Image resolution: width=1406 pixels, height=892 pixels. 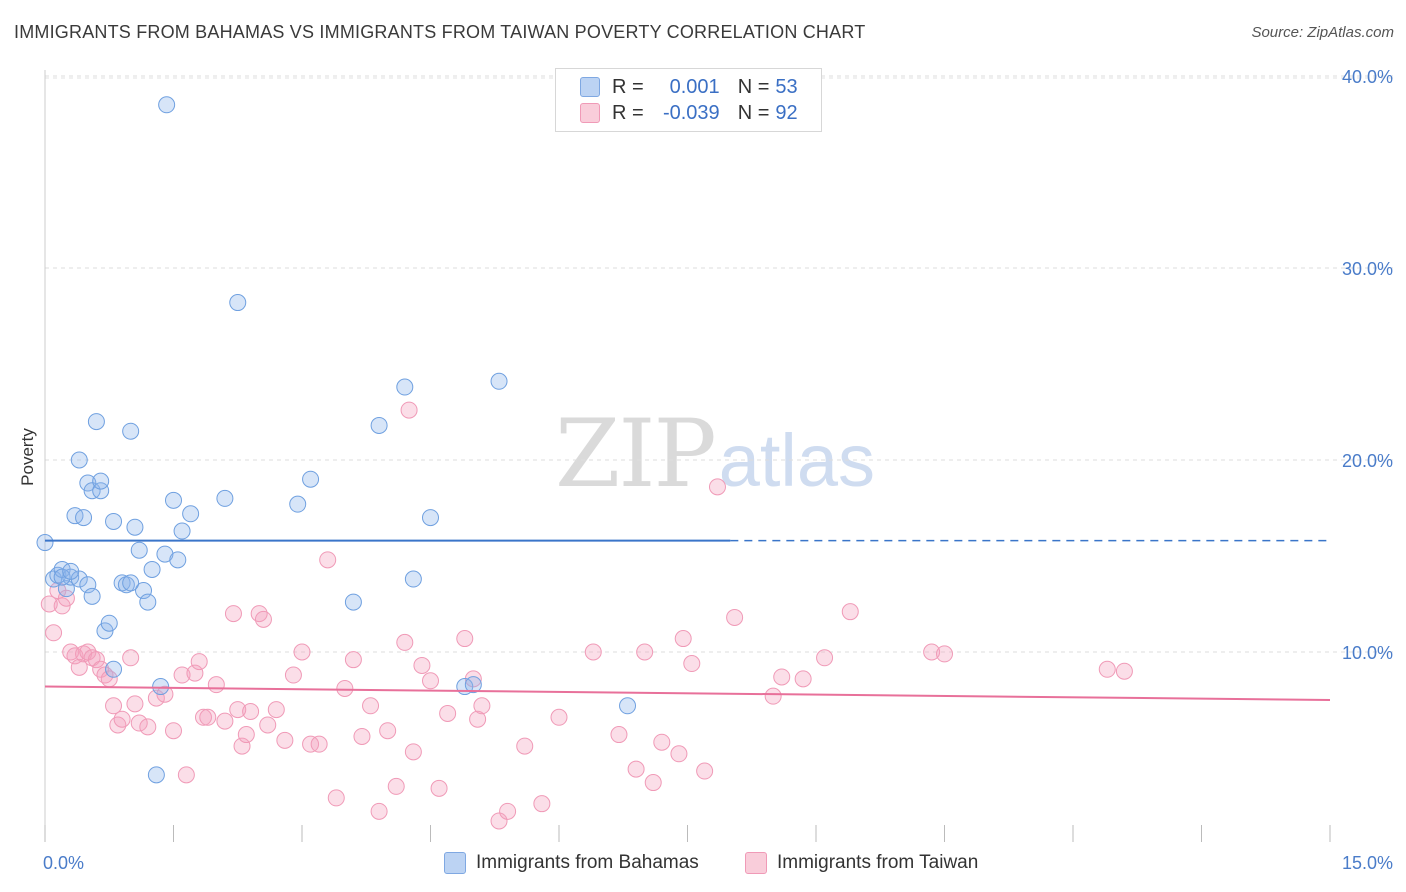 I want to click on x-tick-label: 15.0%, so click(x=1367, y=863).